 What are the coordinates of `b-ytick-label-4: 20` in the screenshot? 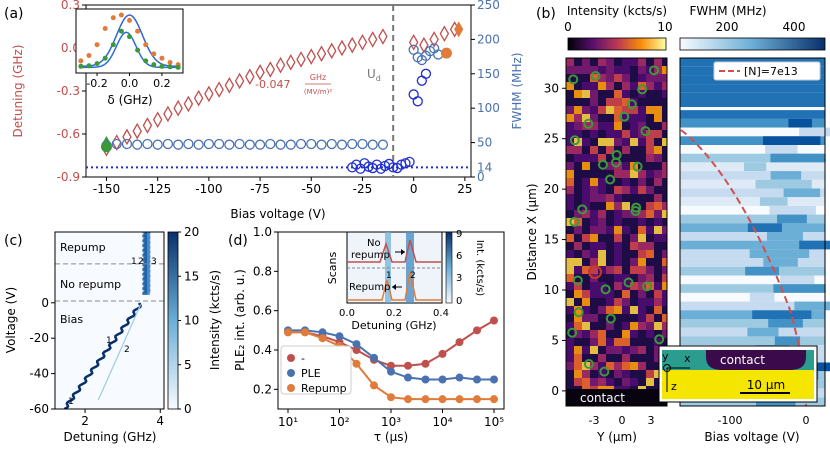 It's located at (551, 189).